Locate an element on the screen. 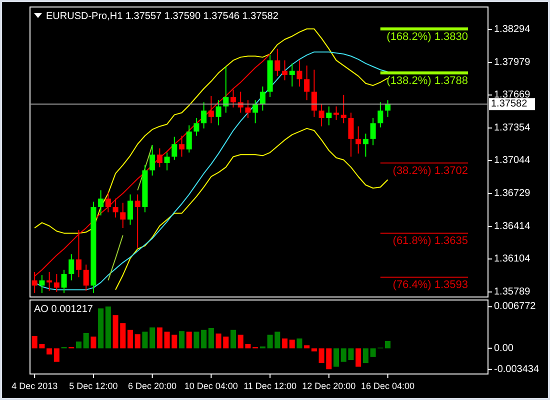  y-tick-label: 1.36104 is located at coordinates (512, 258).